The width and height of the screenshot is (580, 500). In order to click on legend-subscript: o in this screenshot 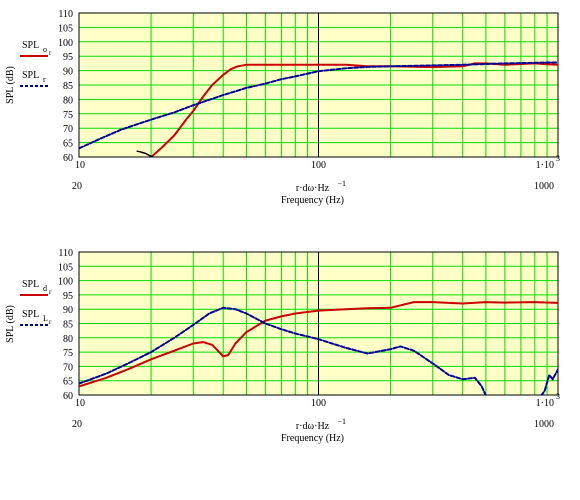, I will do `click(45, 49)`.